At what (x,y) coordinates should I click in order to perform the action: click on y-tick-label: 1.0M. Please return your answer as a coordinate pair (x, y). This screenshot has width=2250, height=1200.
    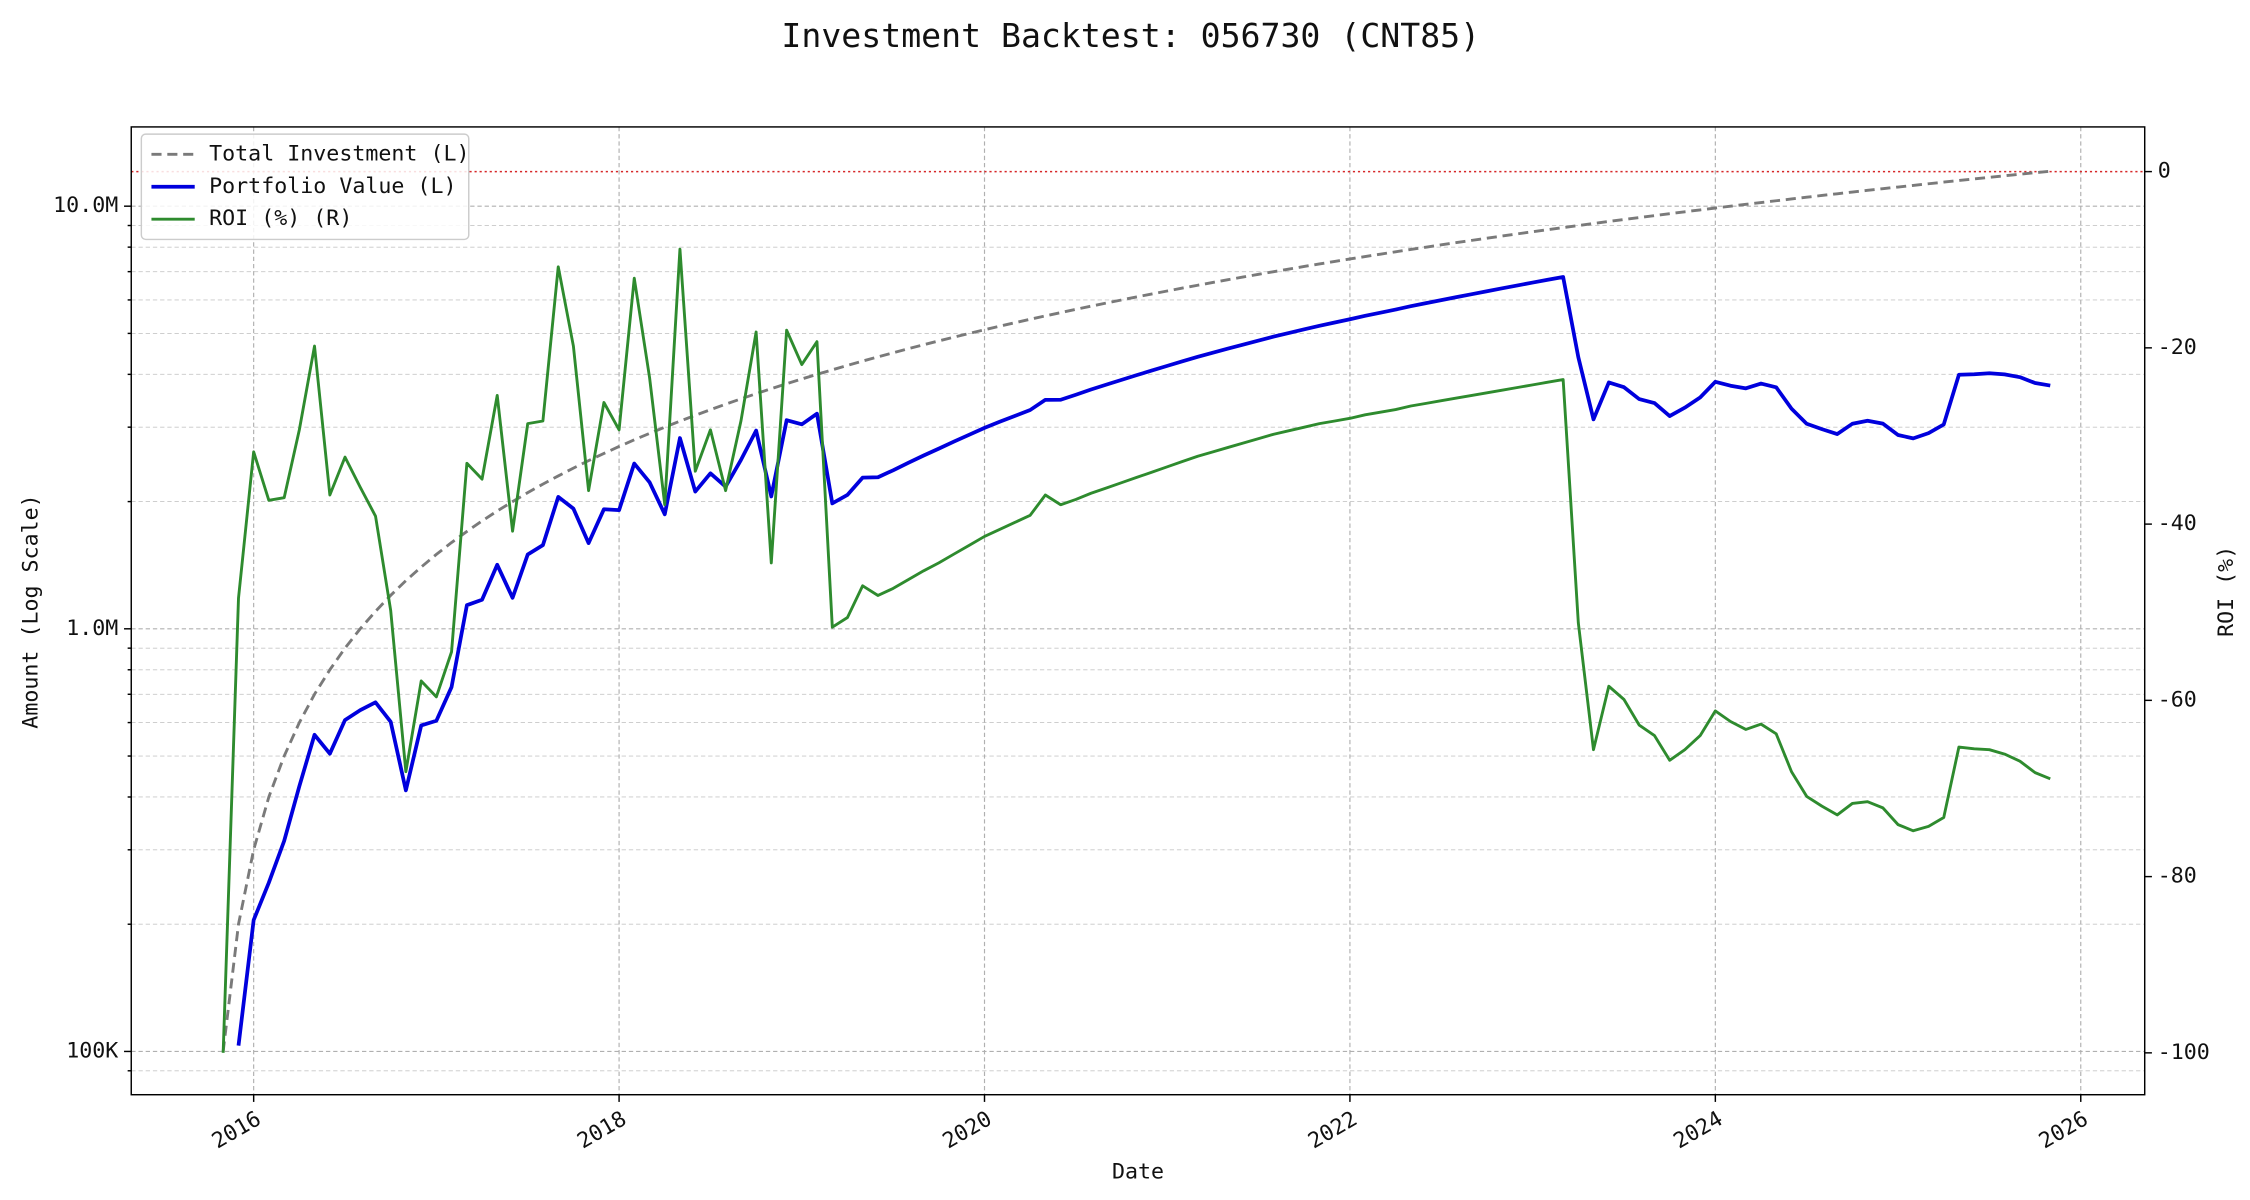
    Looking at the image, I should click on (92, 628).